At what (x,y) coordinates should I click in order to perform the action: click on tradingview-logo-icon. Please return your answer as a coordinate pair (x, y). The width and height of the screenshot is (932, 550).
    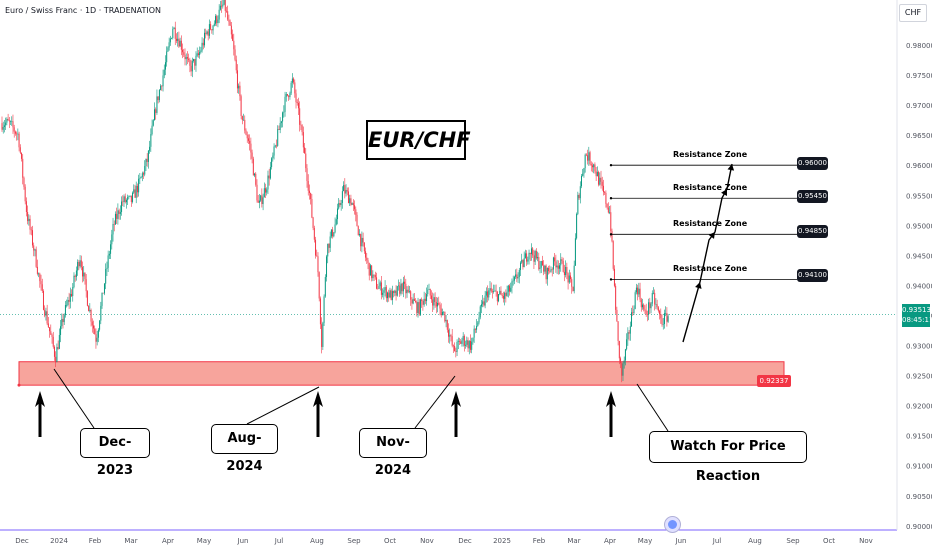
    Looking at the image, I should click on (672, 524).